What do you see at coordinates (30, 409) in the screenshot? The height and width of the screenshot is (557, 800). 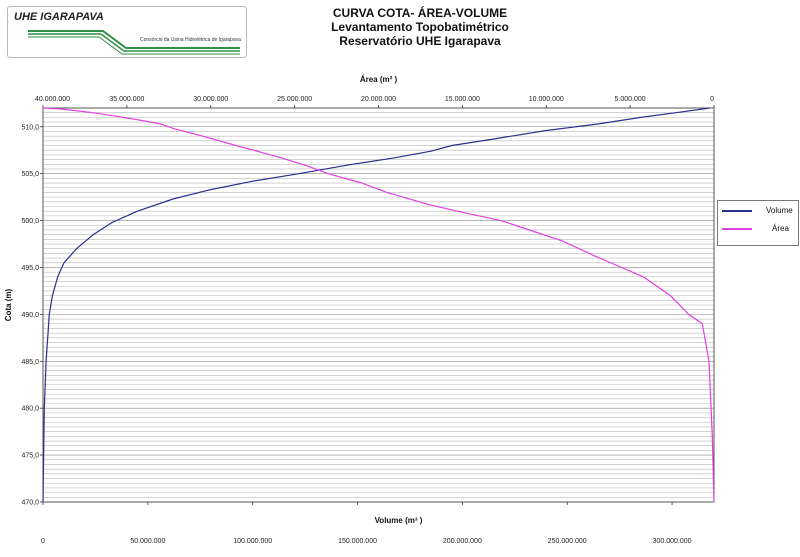 I see `y-tick-label: 480,0` at bounding box center [30, 409].